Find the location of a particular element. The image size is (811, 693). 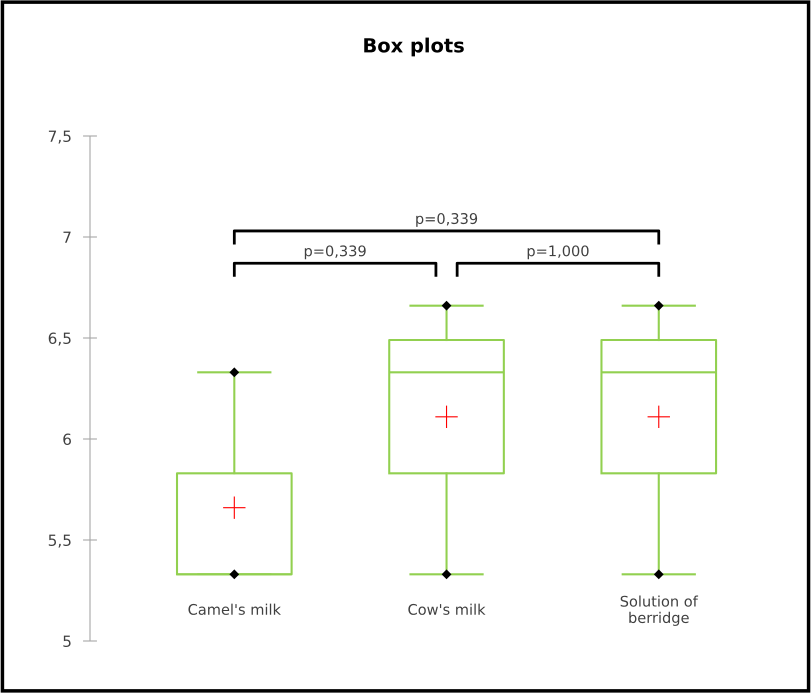

y-tick-label: 6,5 is located at coordinates (59, 339).